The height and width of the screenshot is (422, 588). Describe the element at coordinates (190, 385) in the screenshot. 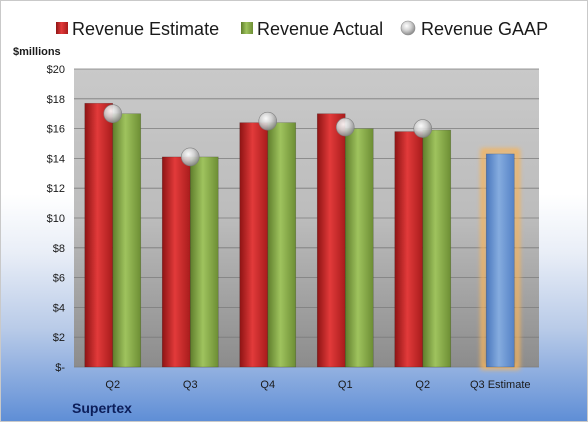

I see `x-tick-label: Q3` at that location.